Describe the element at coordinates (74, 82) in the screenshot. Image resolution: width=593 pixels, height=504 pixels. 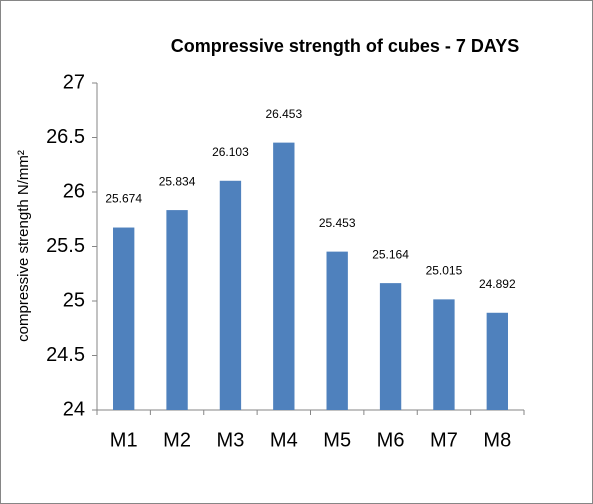
I see `y-tick-label: 27` at that location.